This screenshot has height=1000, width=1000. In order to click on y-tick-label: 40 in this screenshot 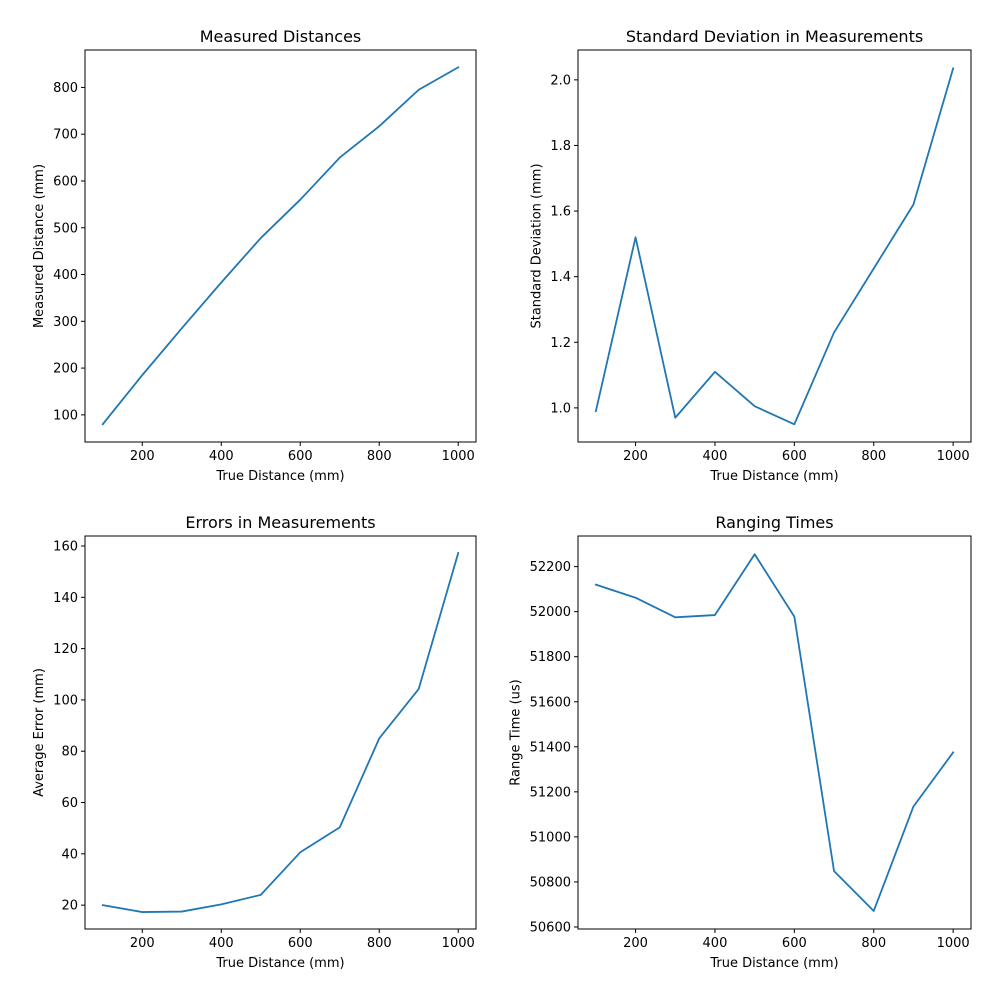, I will do `click(69, 854)`.